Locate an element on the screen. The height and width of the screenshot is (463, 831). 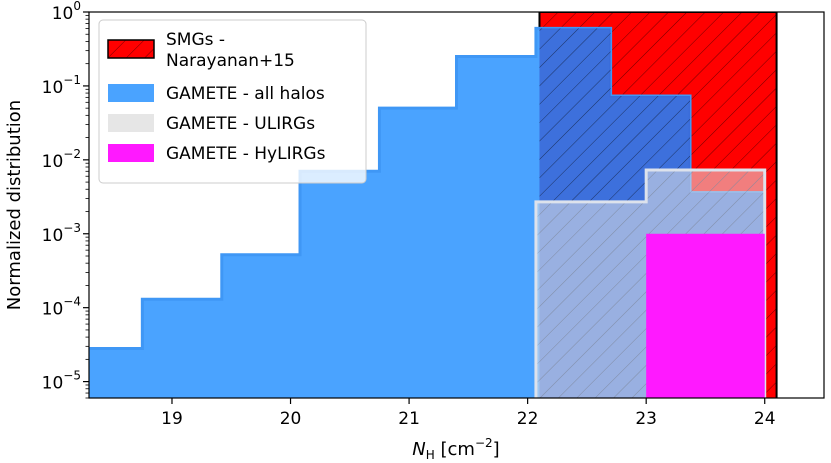
legend-box is located at coordinates (232, 101).